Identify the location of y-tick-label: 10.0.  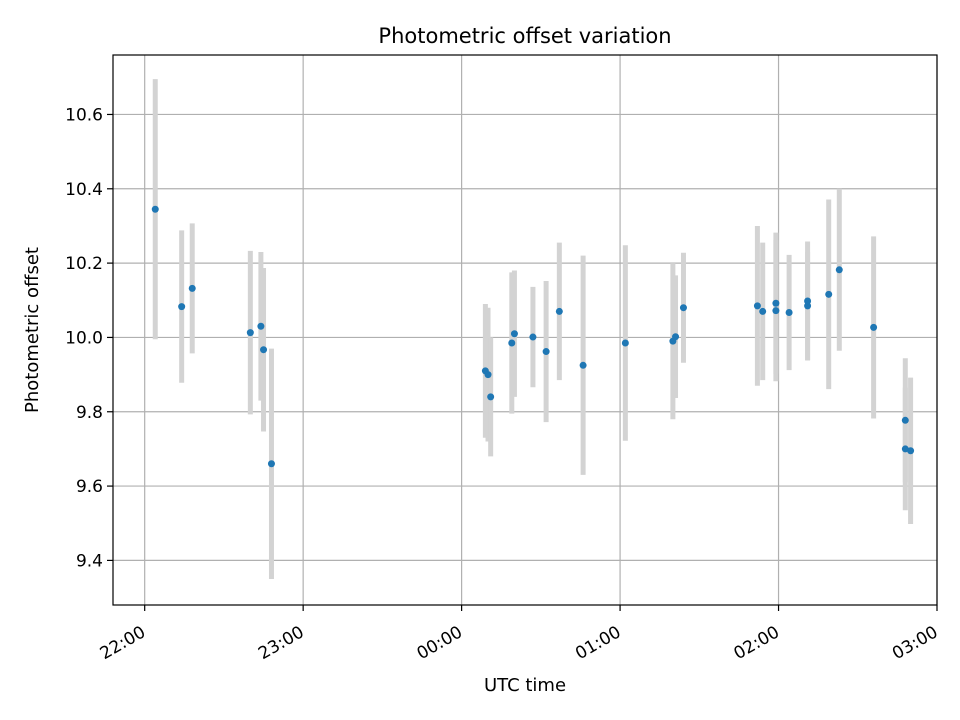
(84, 338).